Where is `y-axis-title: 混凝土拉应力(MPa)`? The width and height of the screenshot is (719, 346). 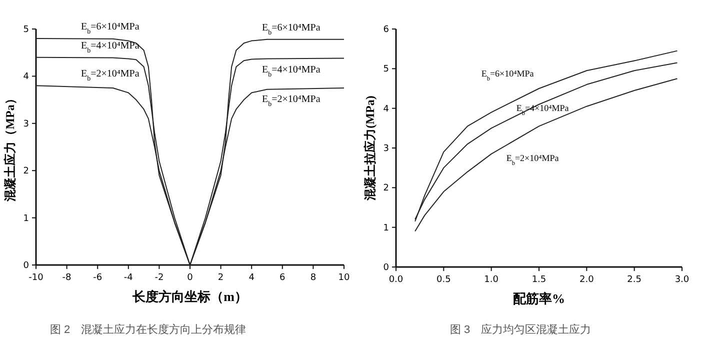
y-axis-title: 混凝土拉应力(MPa) is located at coordinates (370, 149).